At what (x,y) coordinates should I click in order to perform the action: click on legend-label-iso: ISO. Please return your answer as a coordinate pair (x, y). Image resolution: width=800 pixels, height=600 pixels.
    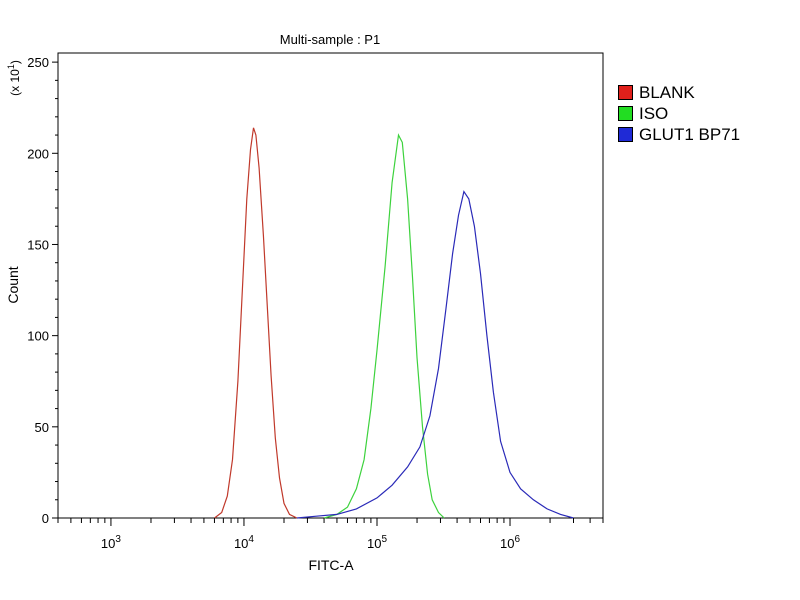
    Looking at the image, I should click on (654, 113).